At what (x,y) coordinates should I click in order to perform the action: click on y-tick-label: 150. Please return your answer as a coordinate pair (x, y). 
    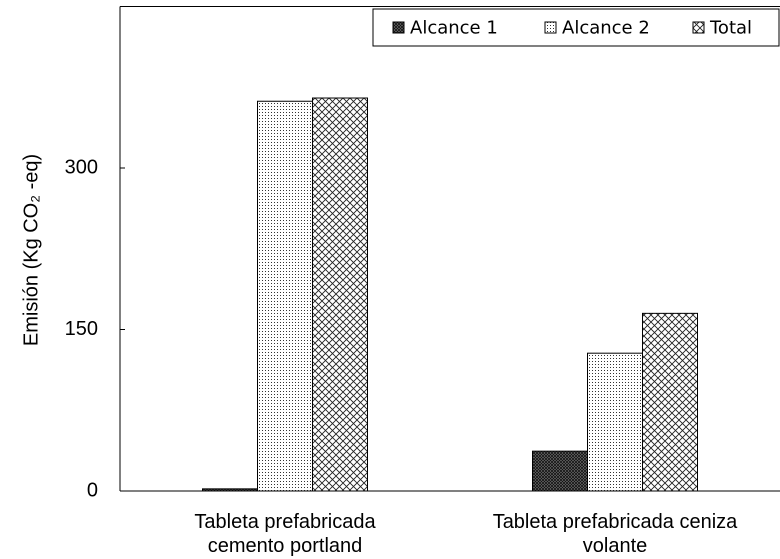
    Looking at the image, I should click on (81, 329).